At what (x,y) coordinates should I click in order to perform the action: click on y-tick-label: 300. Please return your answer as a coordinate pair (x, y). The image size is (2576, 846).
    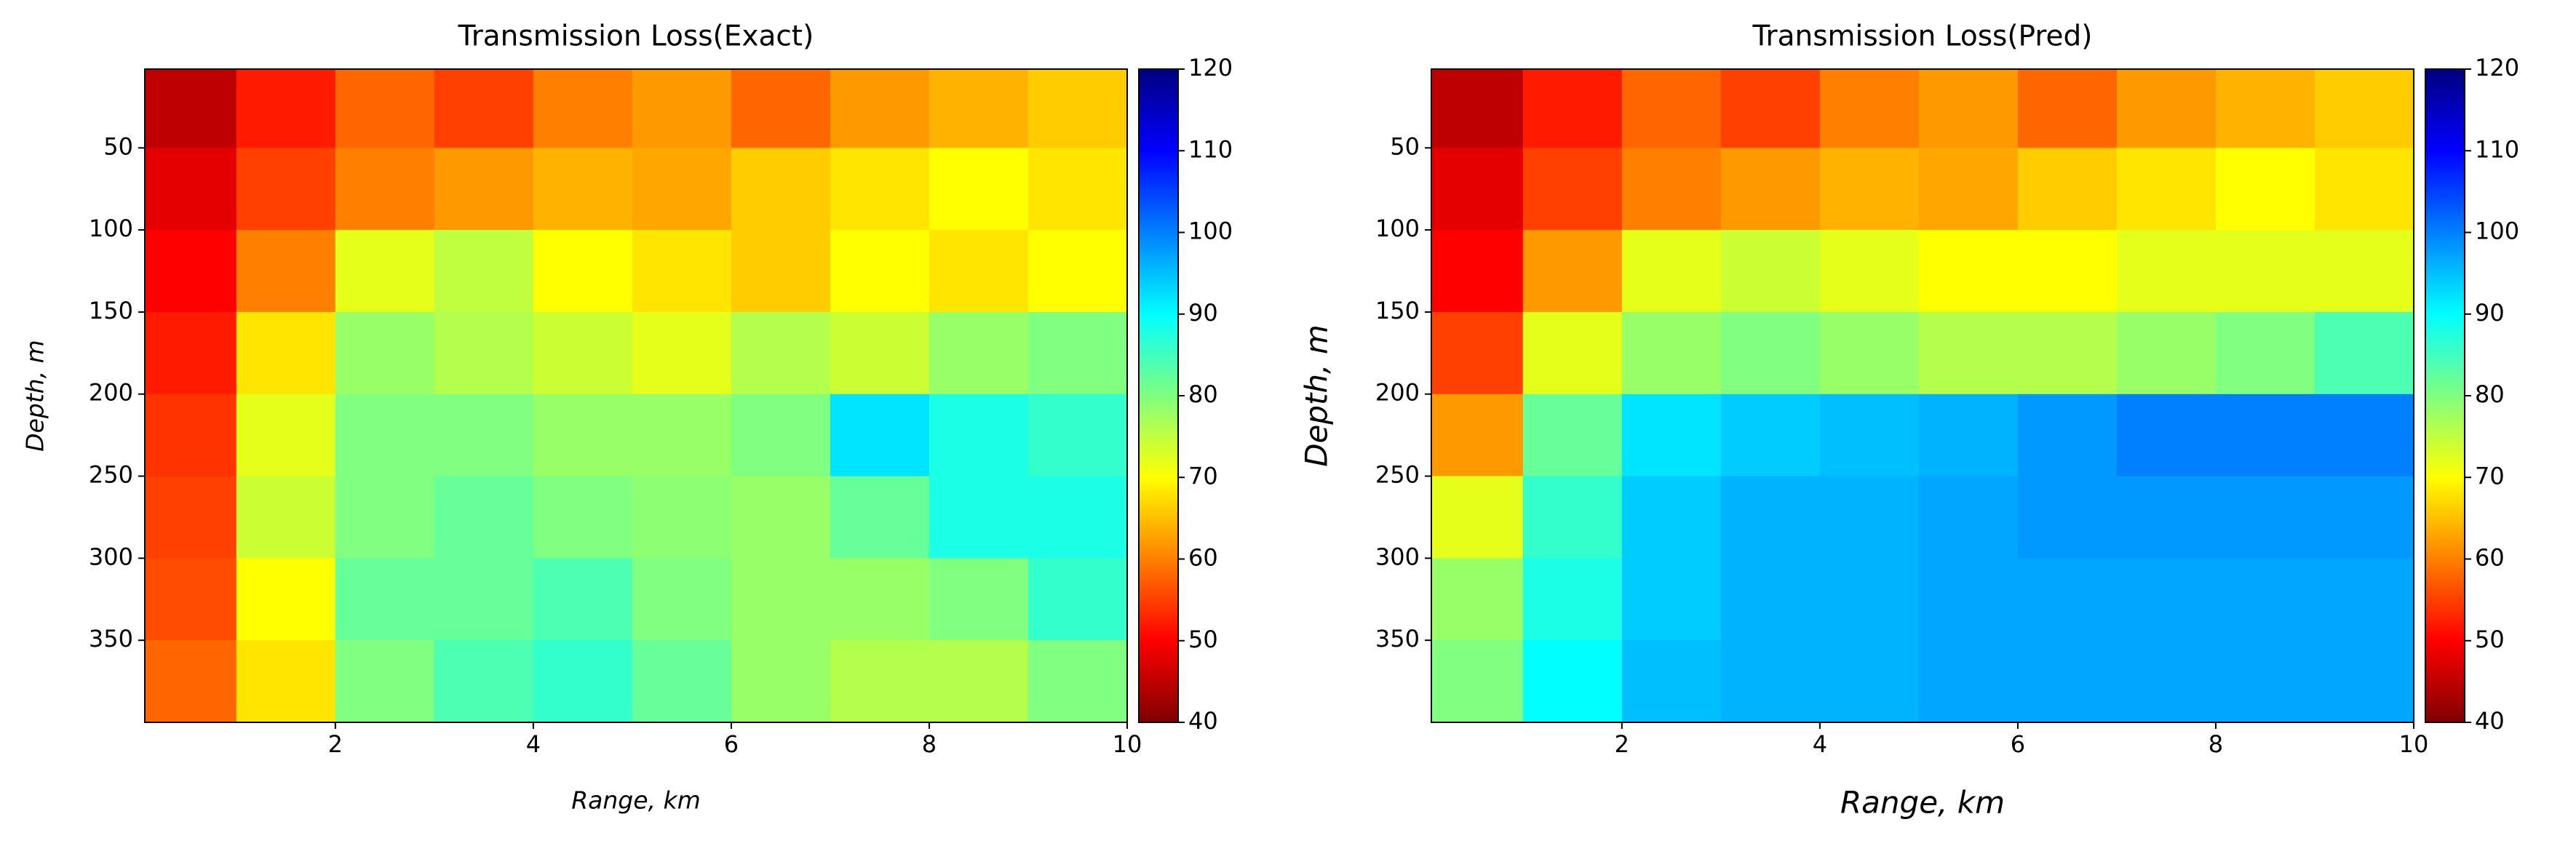
    Looking at the image, I should click on (1397, 556).